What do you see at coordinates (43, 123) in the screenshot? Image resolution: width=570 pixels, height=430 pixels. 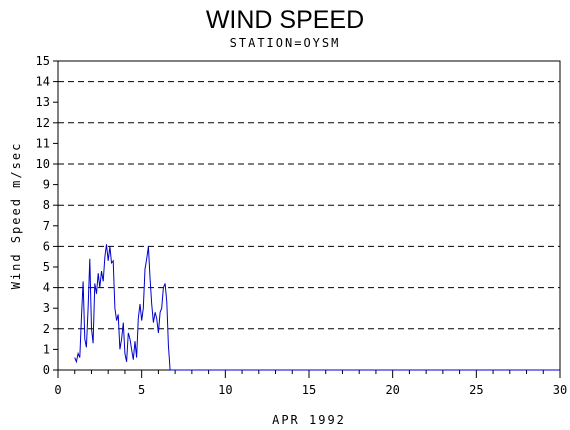 I see `y-tick-label-12: 12` at bounding box center [43, 123].